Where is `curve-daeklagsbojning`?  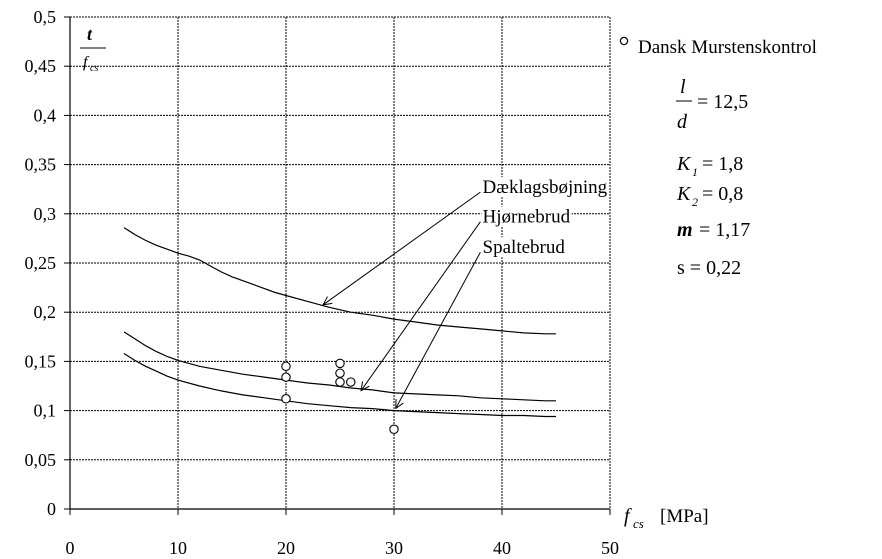 curve-daeklagsbojning is located at coordinates (339, 281).